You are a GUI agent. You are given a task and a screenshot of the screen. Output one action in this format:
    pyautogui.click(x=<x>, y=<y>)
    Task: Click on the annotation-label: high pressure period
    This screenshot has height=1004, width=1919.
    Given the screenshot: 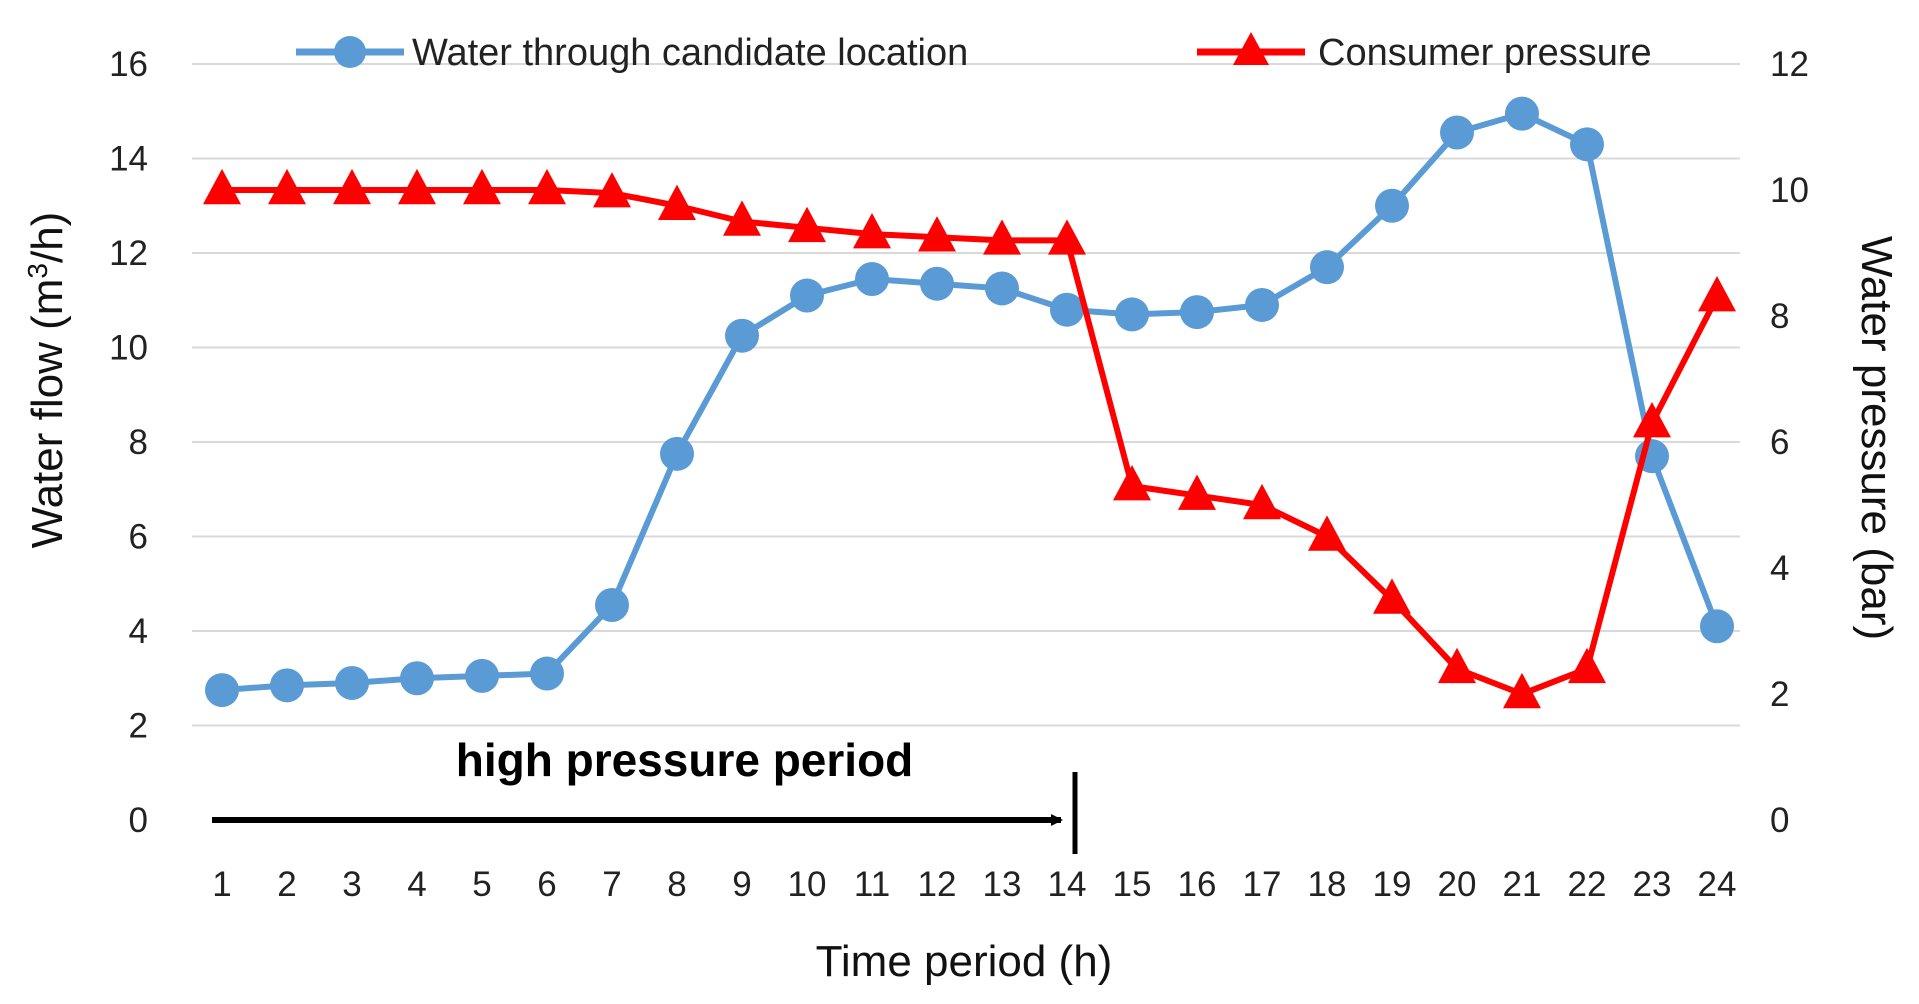 What is the action you would take?
    pyautogui.click(x=685, y=760)
    